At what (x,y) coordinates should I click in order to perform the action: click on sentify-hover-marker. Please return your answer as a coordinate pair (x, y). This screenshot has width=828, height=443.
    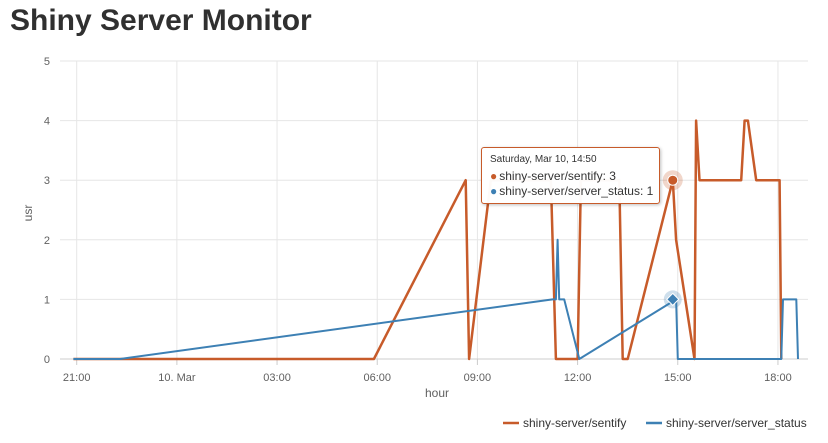
    Looking at the image, I should click on (673, 180).